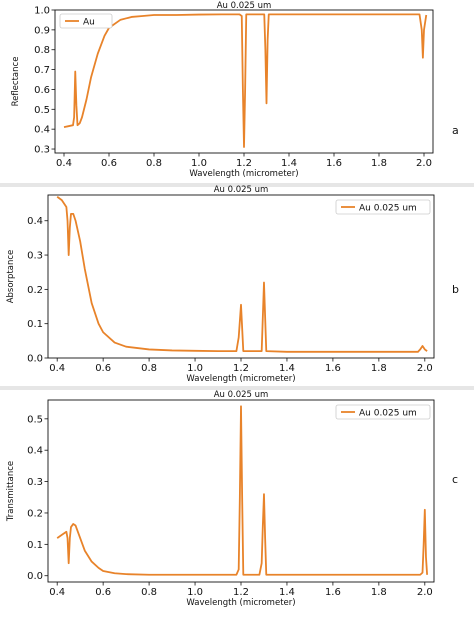 This screenshot has width=474, height=619. Describe the element at coordinates (11, 491) in the screenshot. I see `y-axis-label: Transmittance` at that location.